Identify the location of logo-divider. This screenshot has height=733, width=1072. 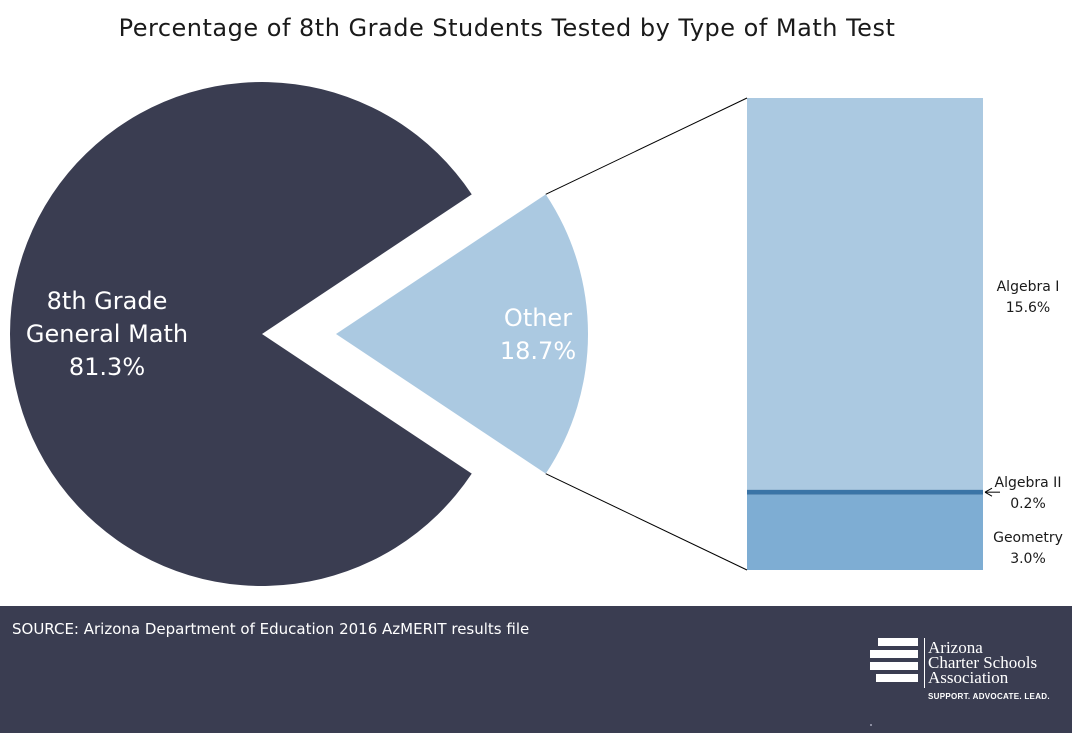
(924, 663).